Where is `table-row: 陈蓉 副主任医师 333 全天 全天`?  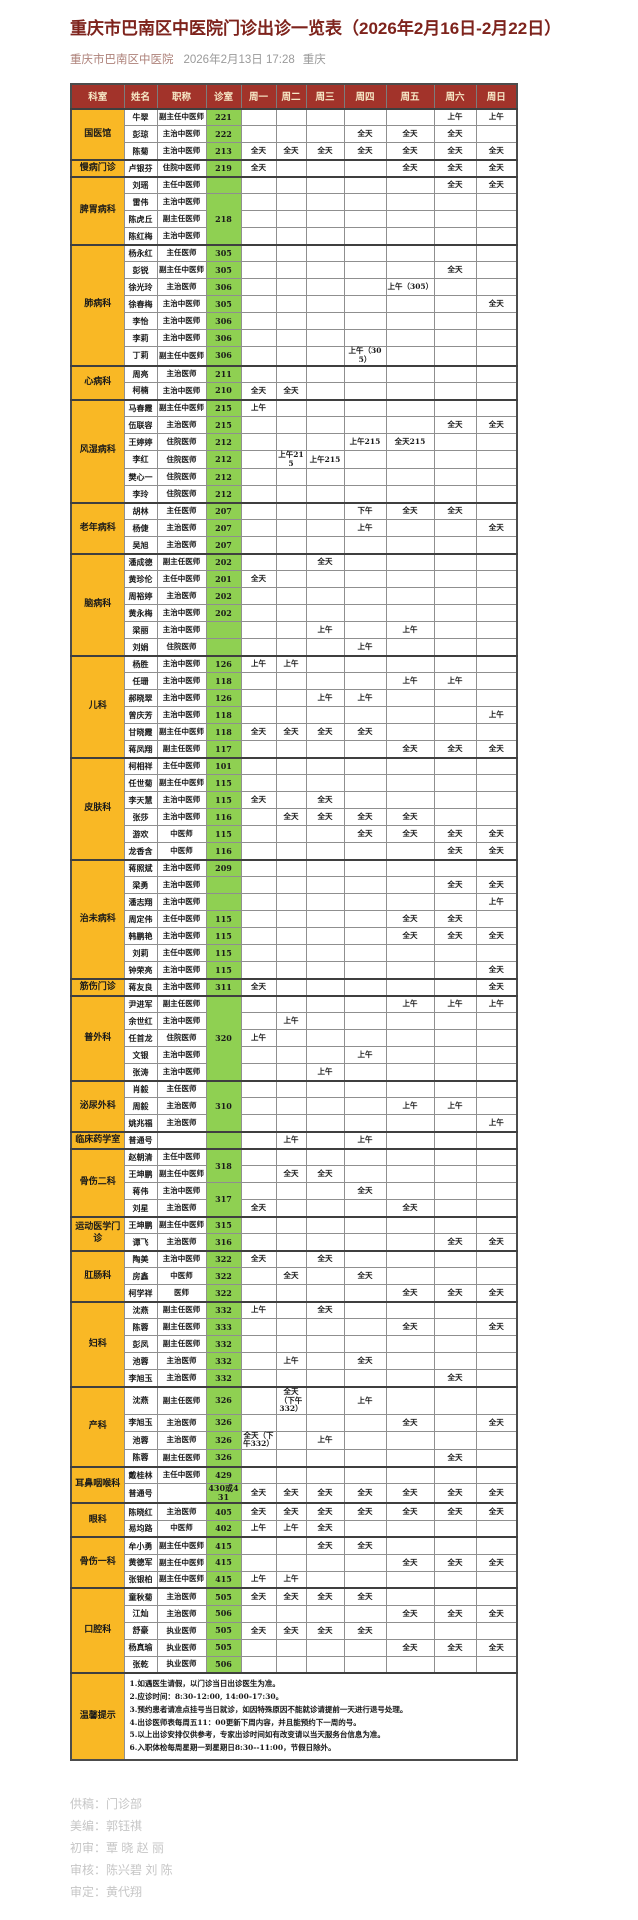
table-row: 陈蓉 副主任医师 333 全天 全天 is located at coordinates (294, 1327).